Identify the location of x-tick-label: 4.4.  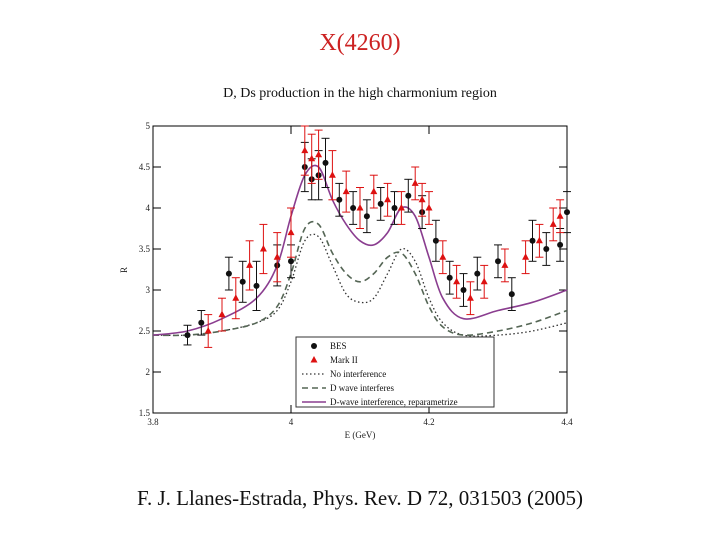
(567, 422).